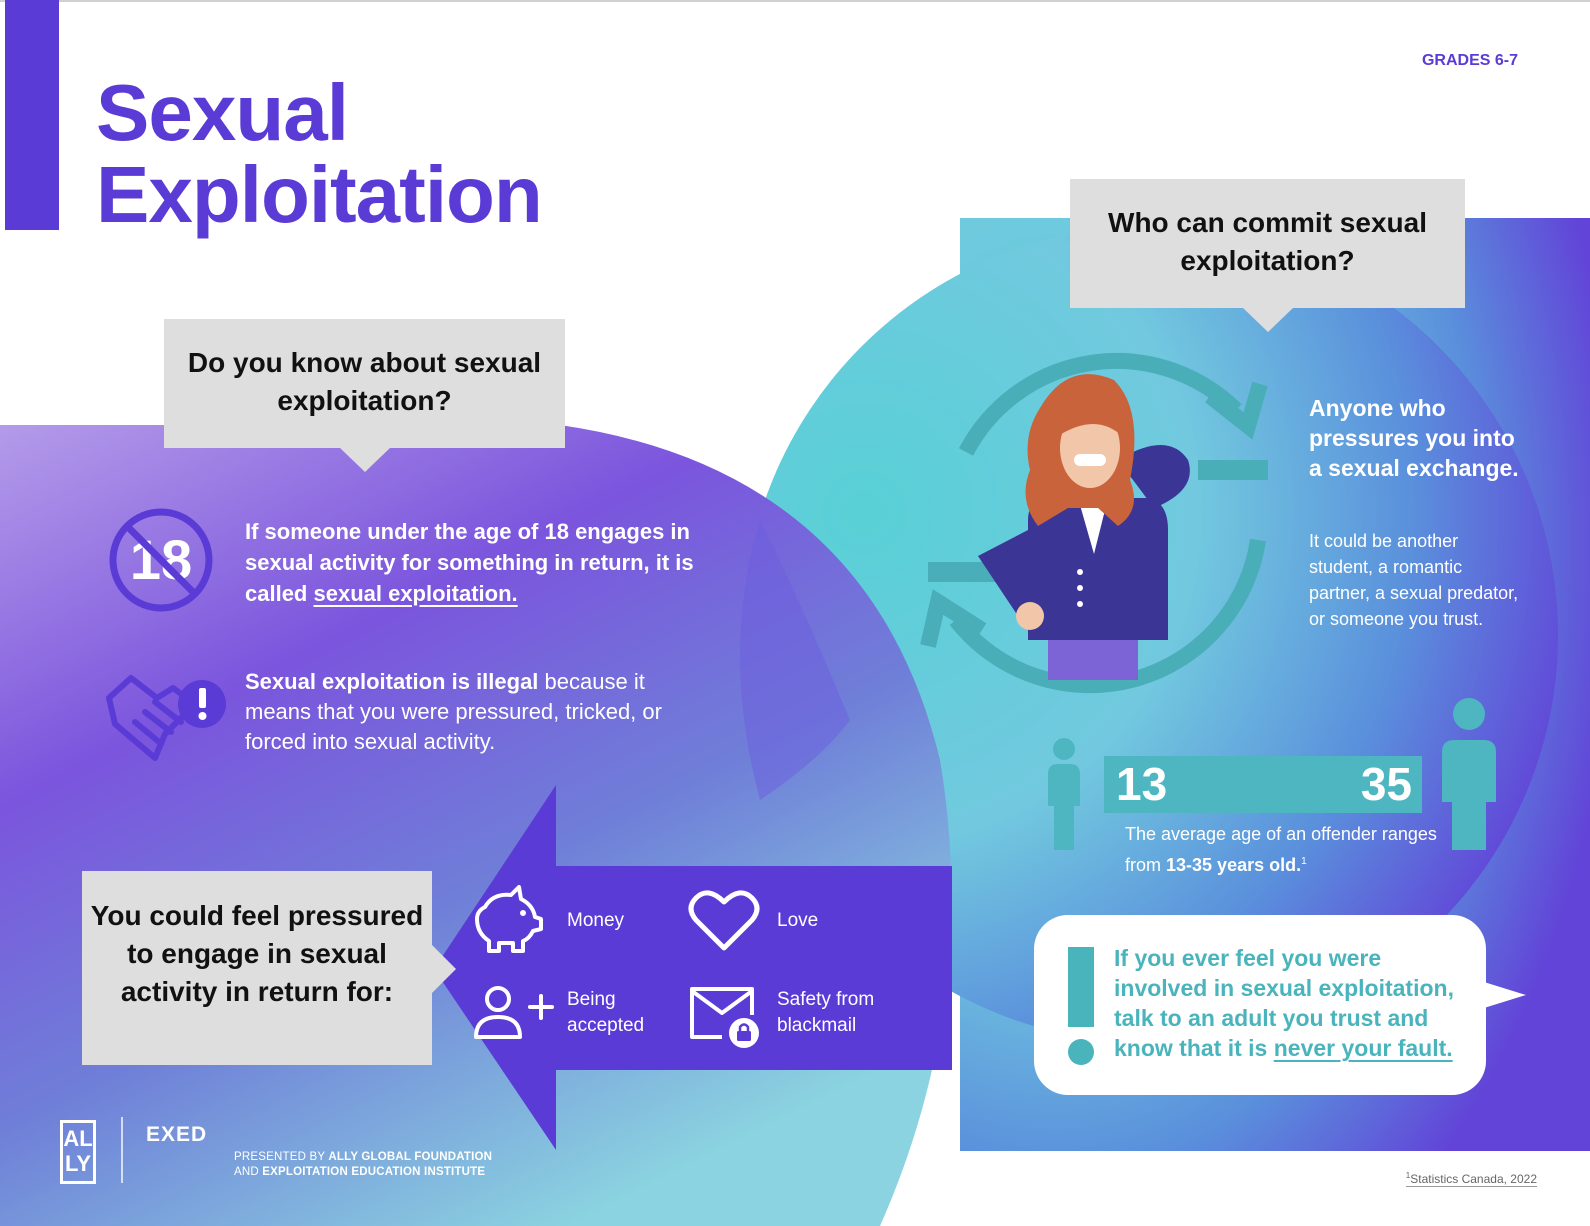 This screenshot has height=1226, width=1590. I want to click on question-bubble-left: Do you know about sexual exploitation?, so click(364, 395).